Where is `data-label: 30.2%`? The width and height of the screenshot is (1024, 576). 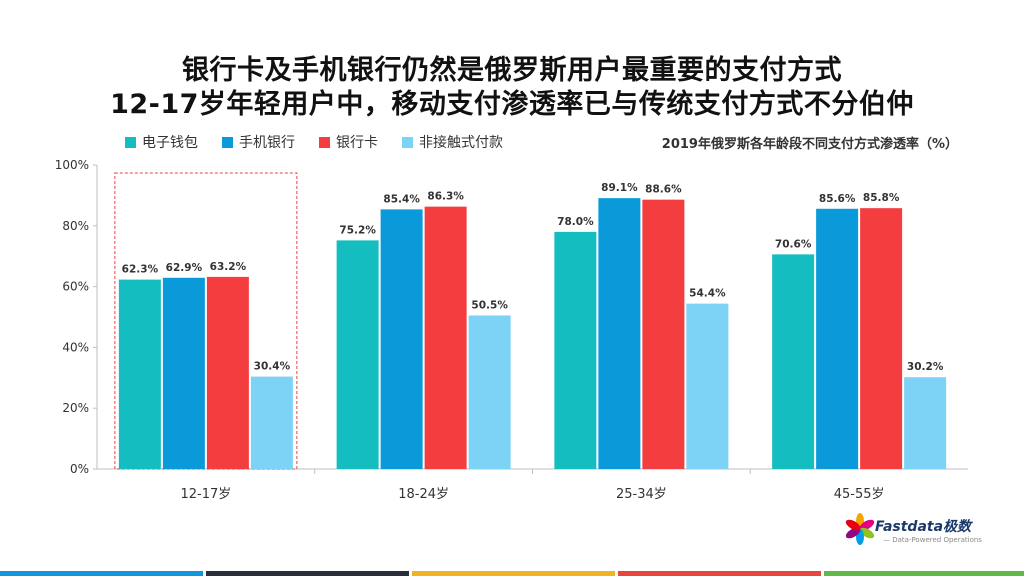
data-label: 30.2% is located at coordinates (925, 367).